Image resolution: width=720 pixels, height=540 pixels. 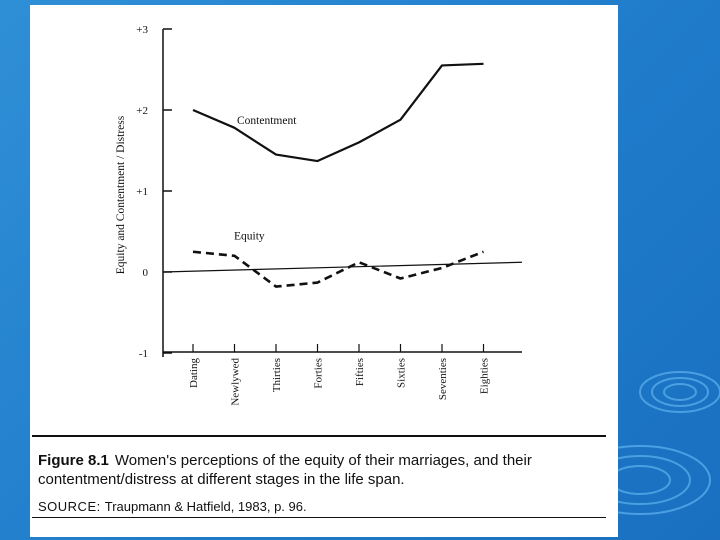 What do you see at coordinates (146, 273) in the screenshot?
I see `y-tick-label: 0` at bounding box center [146, 273].